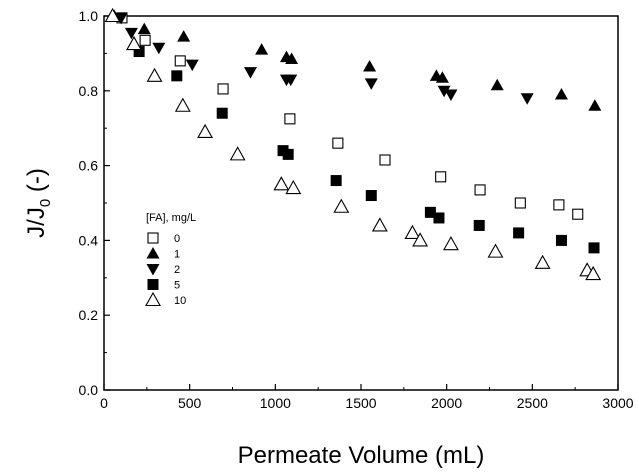 The height and width of the screenshot is (474, 639). What do you see at coordinates (177, 286) in the screenshot?
I see `legend-label: 5` at bounding box center [177, 286].